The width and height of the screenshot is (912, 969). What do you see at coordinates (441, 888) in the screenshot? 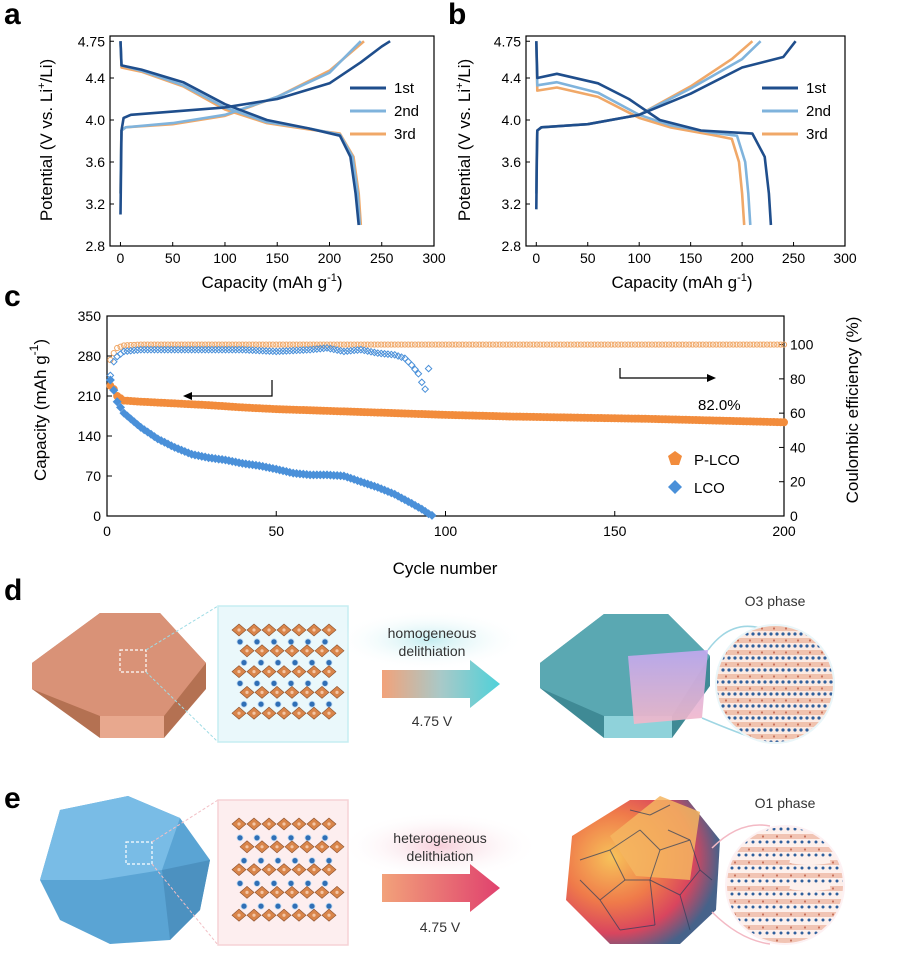
I see `arrow-e` at bounding box center [441, 888].